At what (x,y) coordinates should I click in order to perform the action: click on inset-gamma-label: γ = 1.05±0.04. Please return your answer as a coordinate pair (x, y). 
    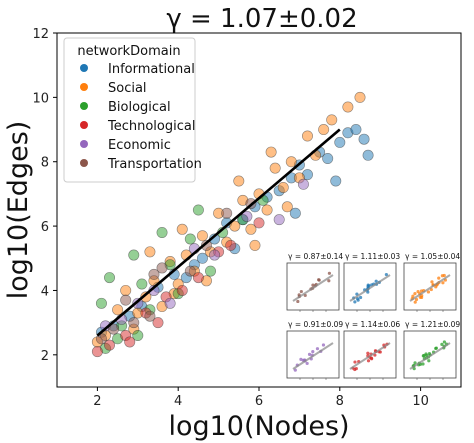
    Looking at the image, I should click on (432, 256).